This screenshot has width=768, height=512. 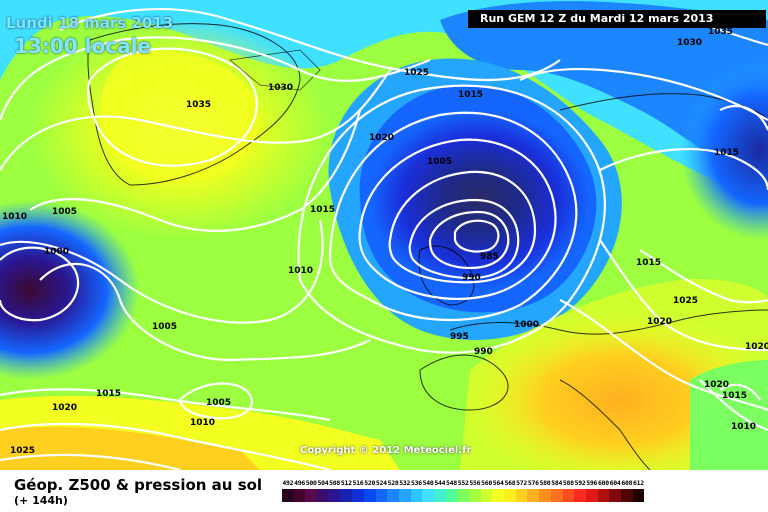 I want to click on scale-value: 492, so click(x=288, y=483).